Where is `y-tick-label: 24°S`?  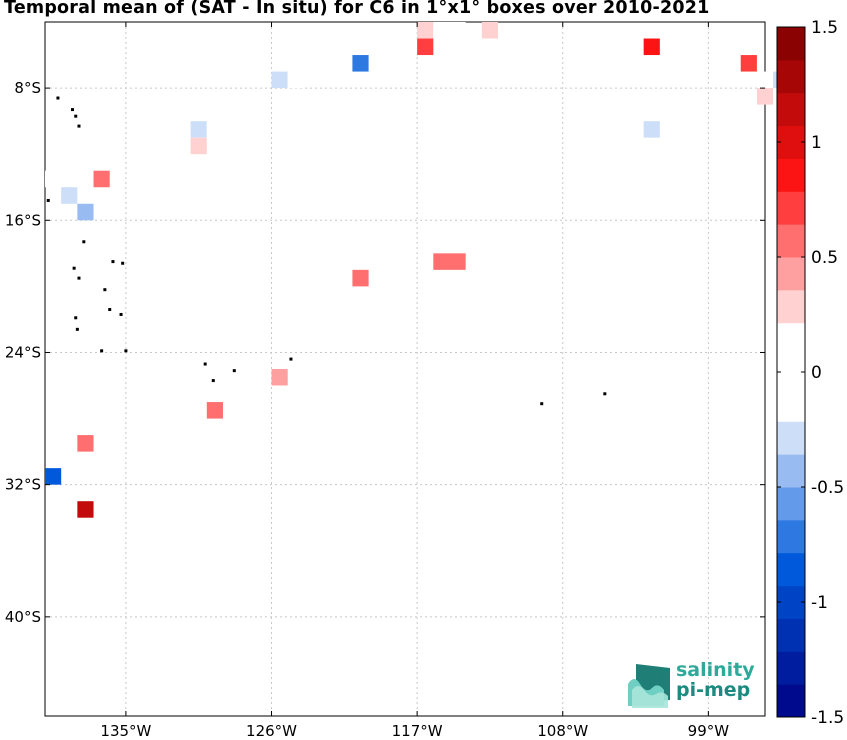
y-tick-label: 24°S is located at coordinates (23, 352).